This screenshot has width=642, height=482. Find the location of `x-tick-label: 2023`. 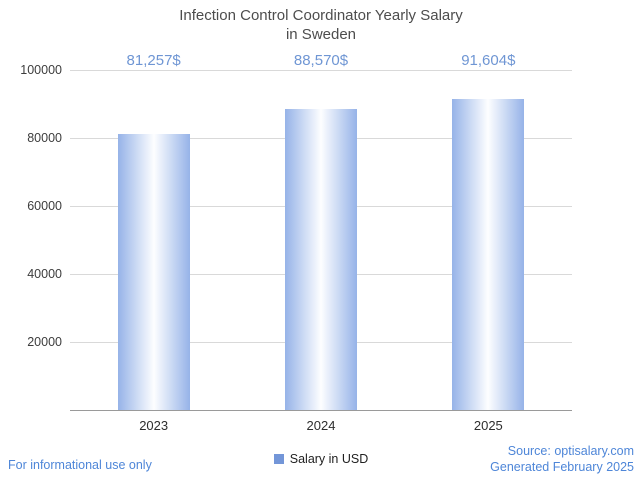

x-tick-label: 2023 is located at coordinates (154, 425).